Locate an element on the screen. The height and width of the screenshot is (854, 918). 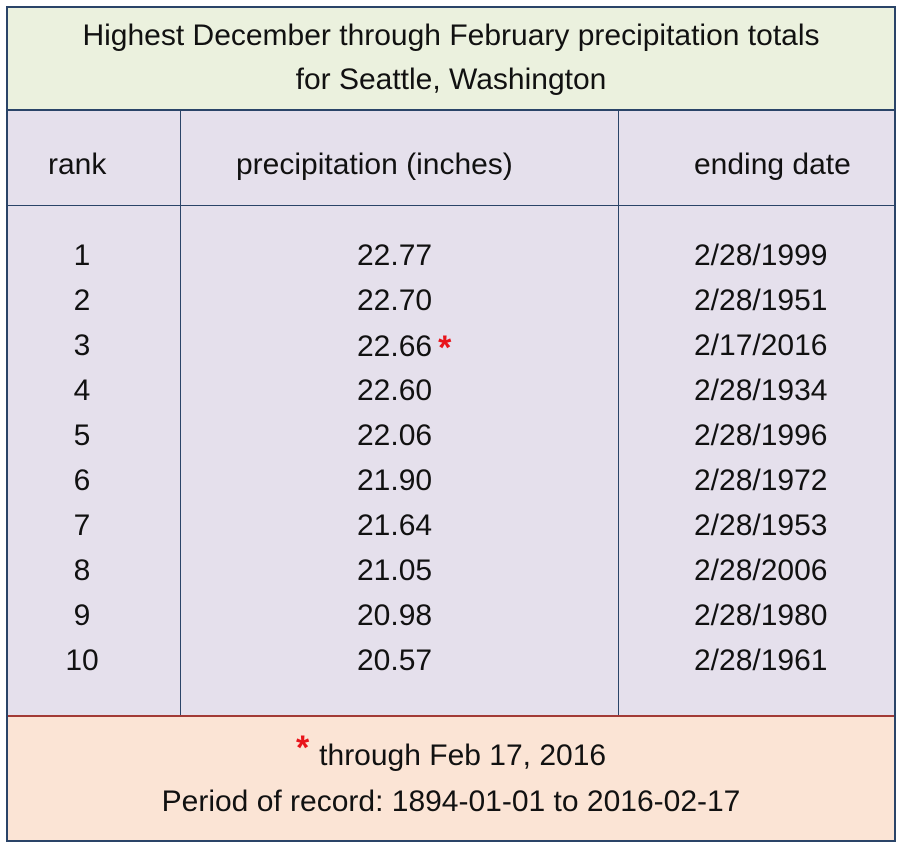
rank-cell: 7 is located at coordinates (82, 525).